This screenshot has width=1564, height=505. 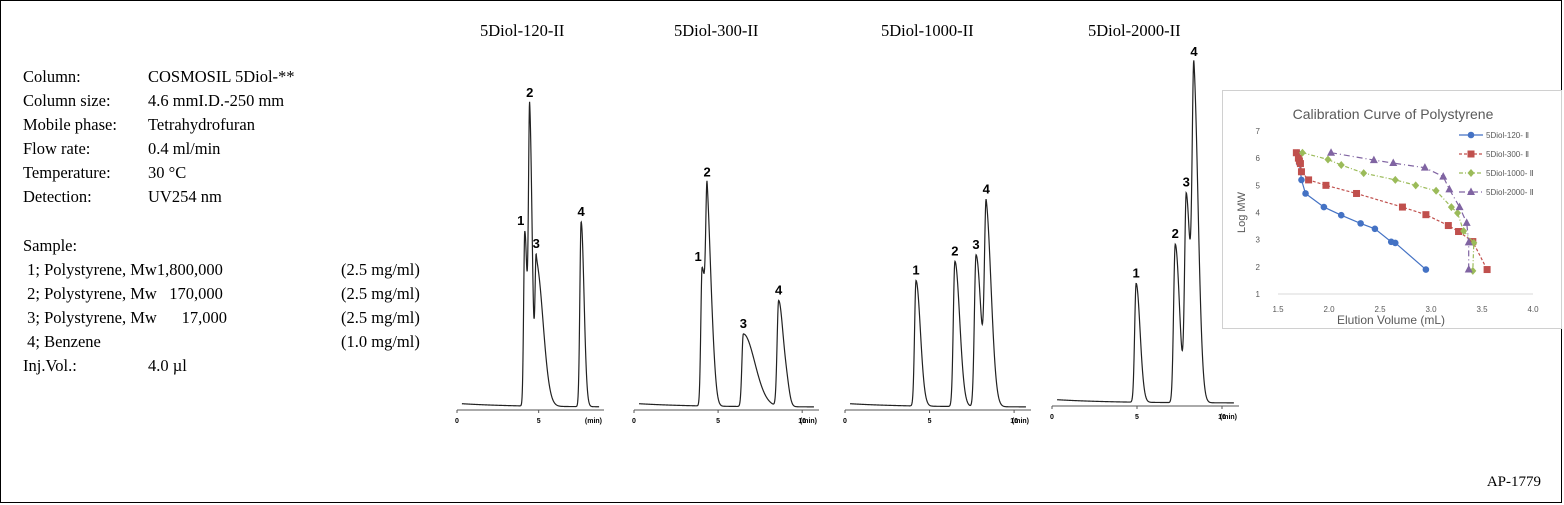 I want to click on calibration-x-tick: 2.5, so click(x=1380, y=309).